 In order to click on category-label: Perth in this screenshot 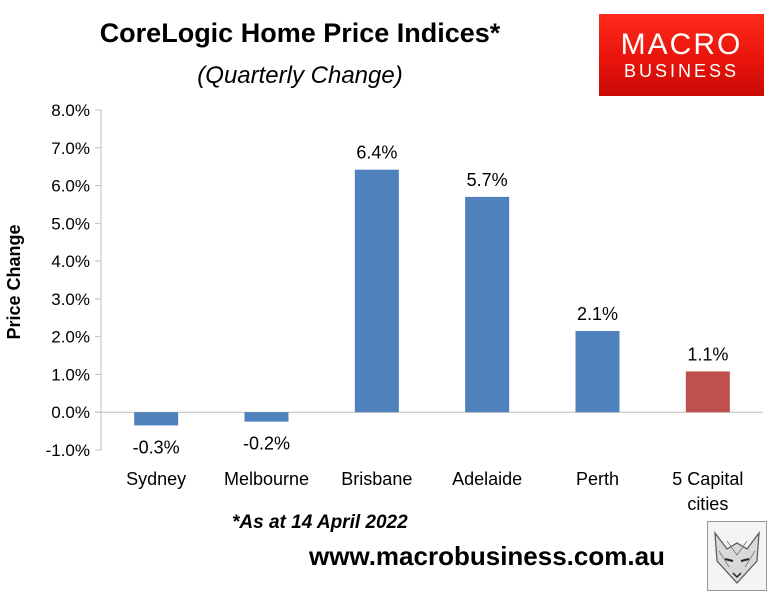, I will do `click(597, 479)`.